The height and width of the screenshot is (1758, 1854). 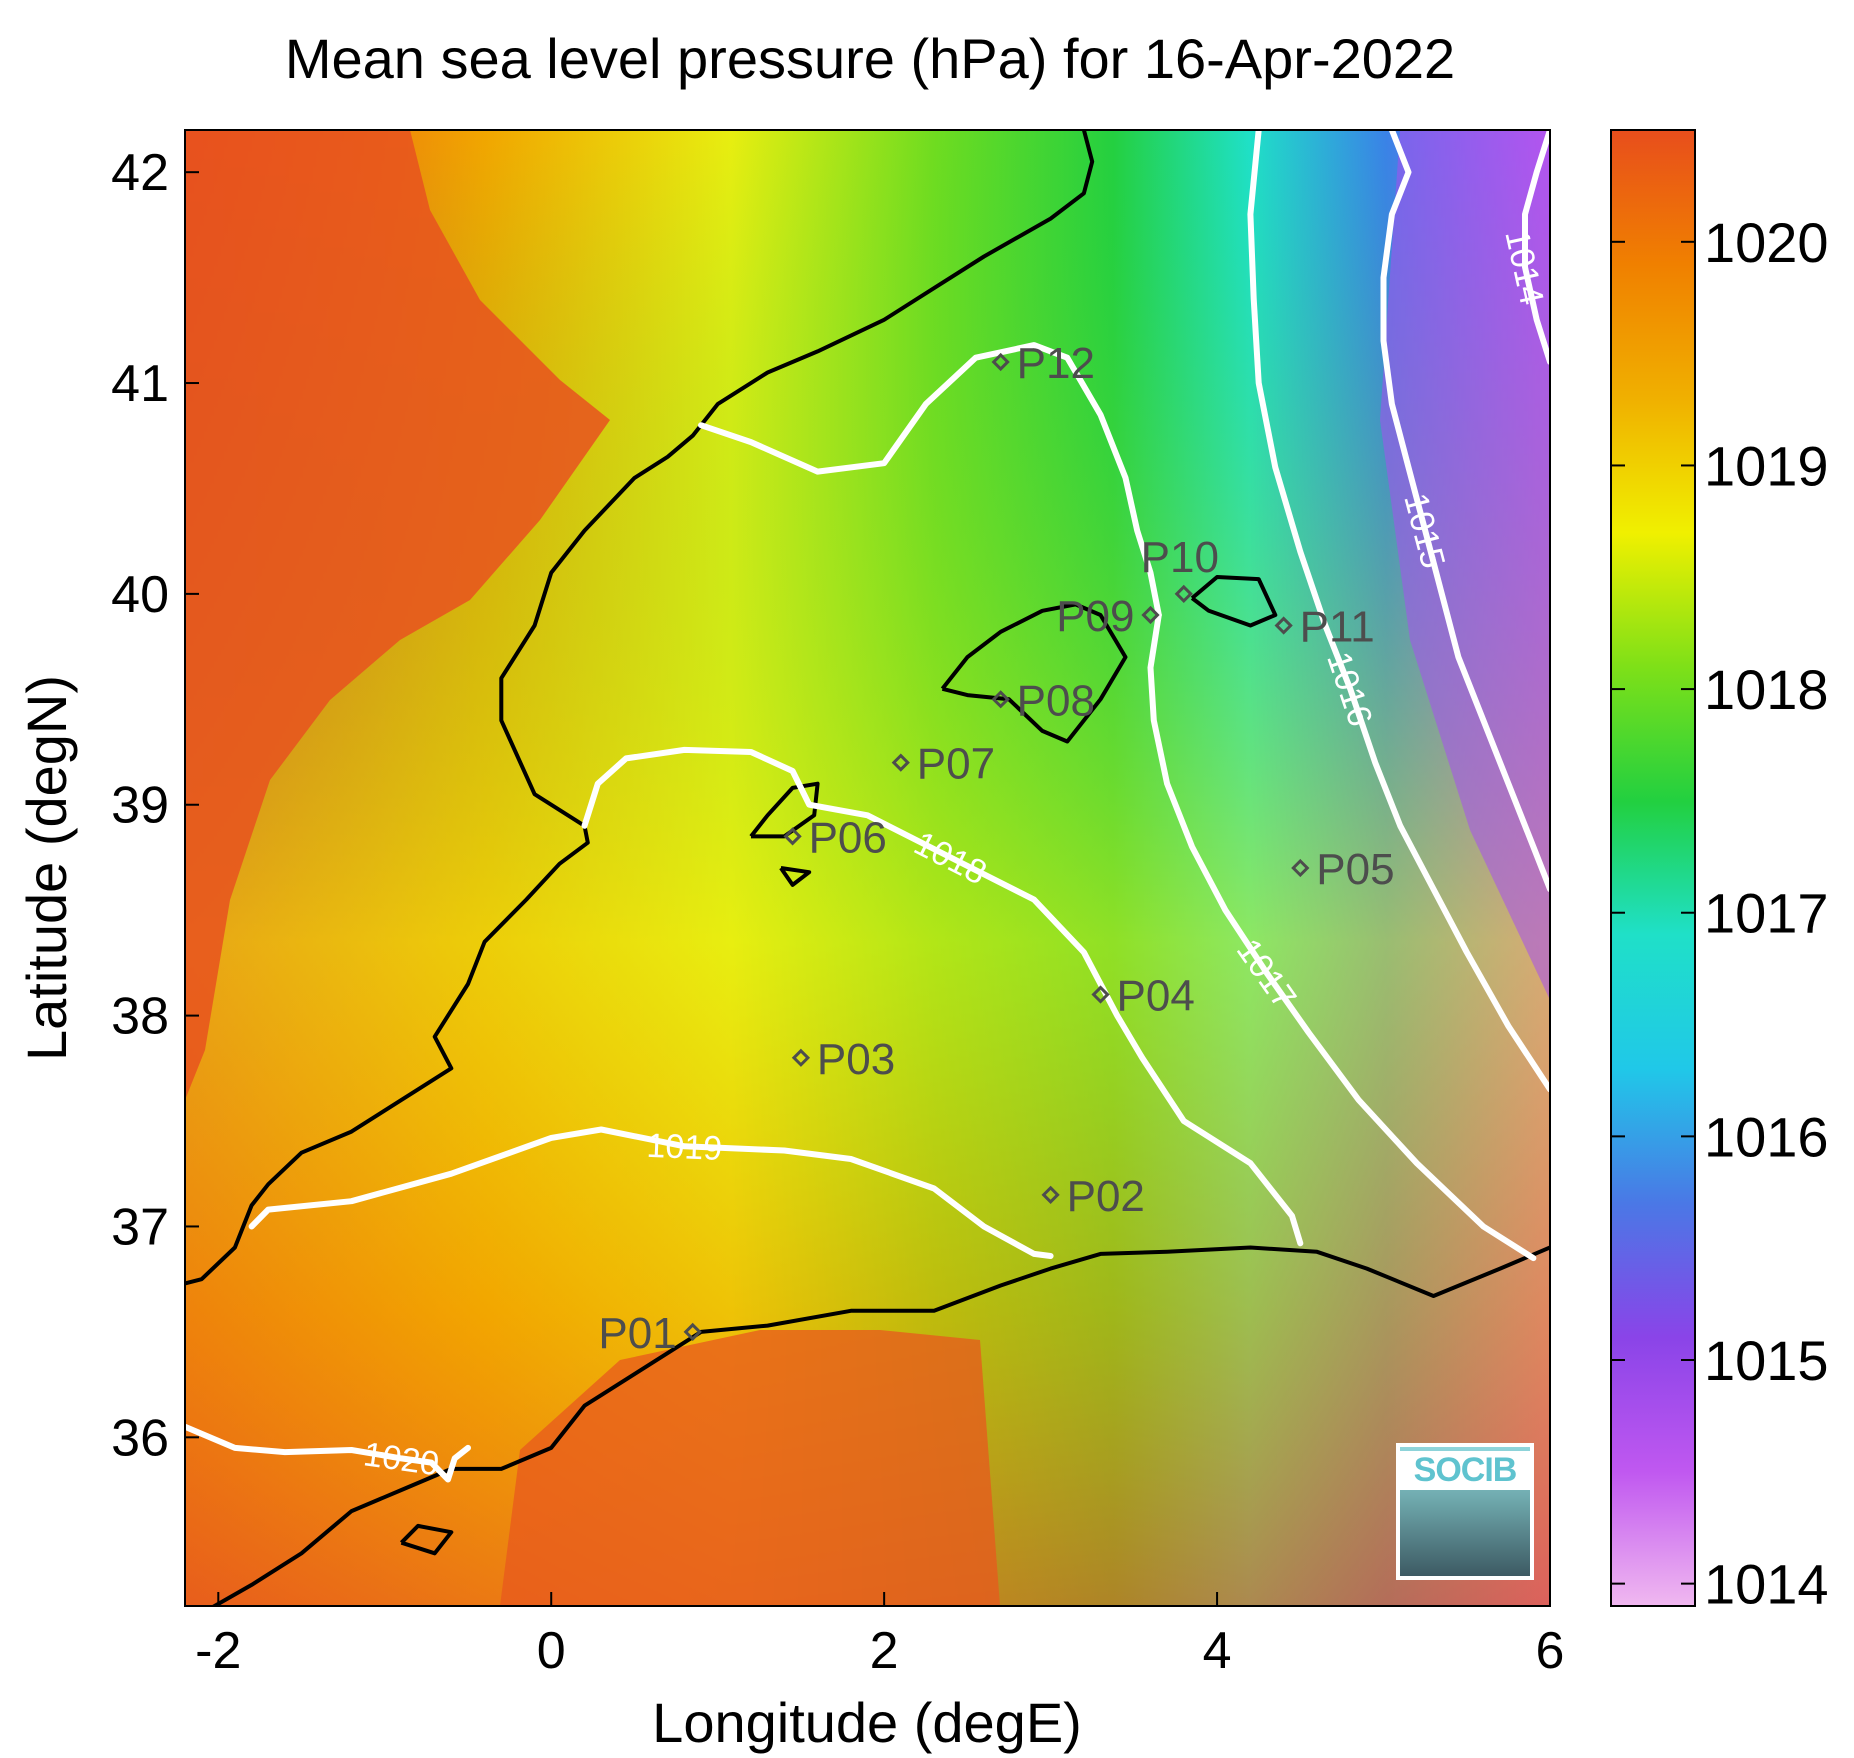 I want to click on colorbar: 1014 1015 1016 1017 1018 1019 1020, so click(x=1719, y=872).